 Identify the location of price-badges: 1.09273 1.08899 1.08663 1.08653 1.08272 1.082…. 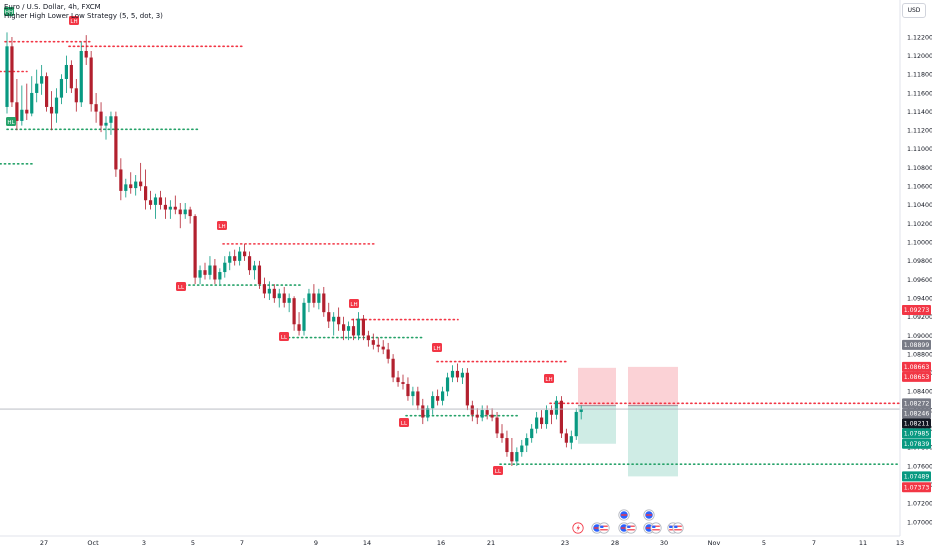
(916, 398).